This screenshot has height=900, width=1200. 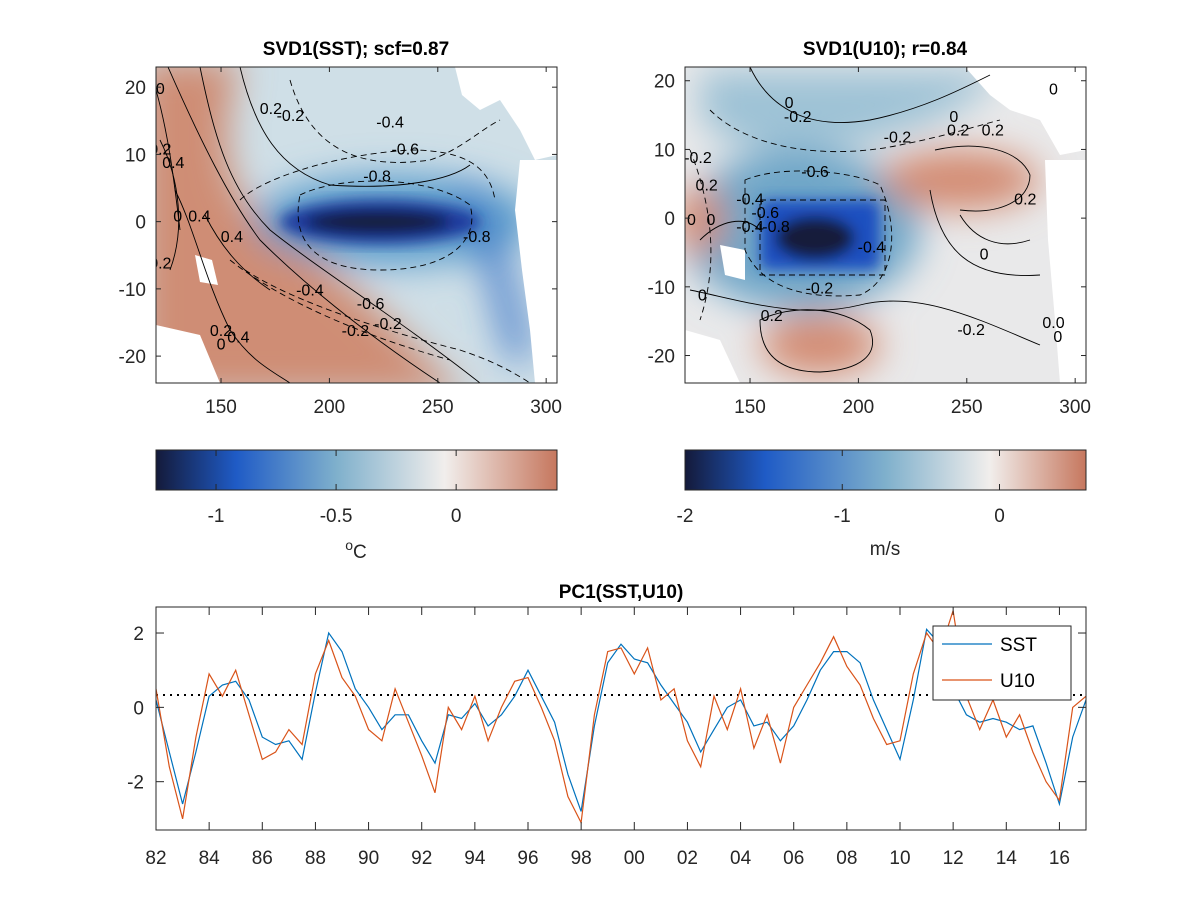 I want to click on u10-colorbar: -2 -1 0 m/s, so click(x=882, y=504).